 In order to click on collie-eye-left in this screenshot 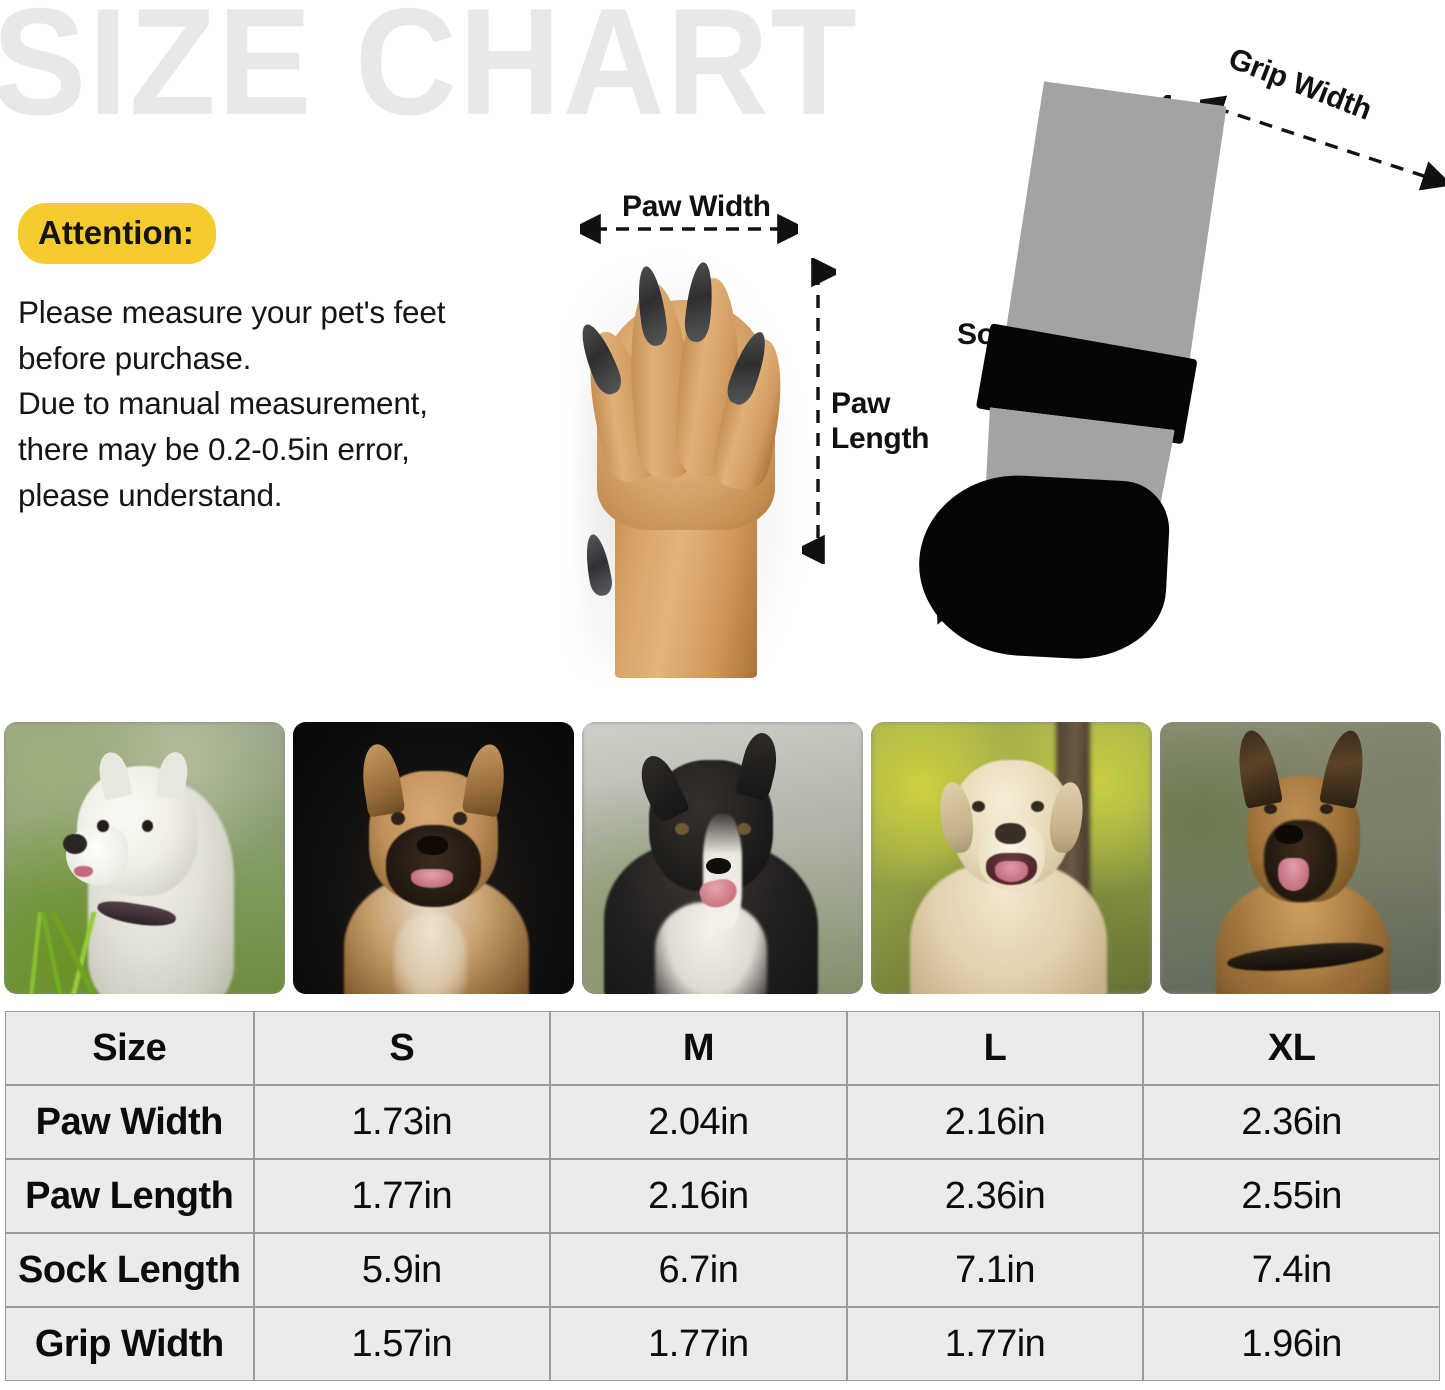, I will do `click(681, 828)`.